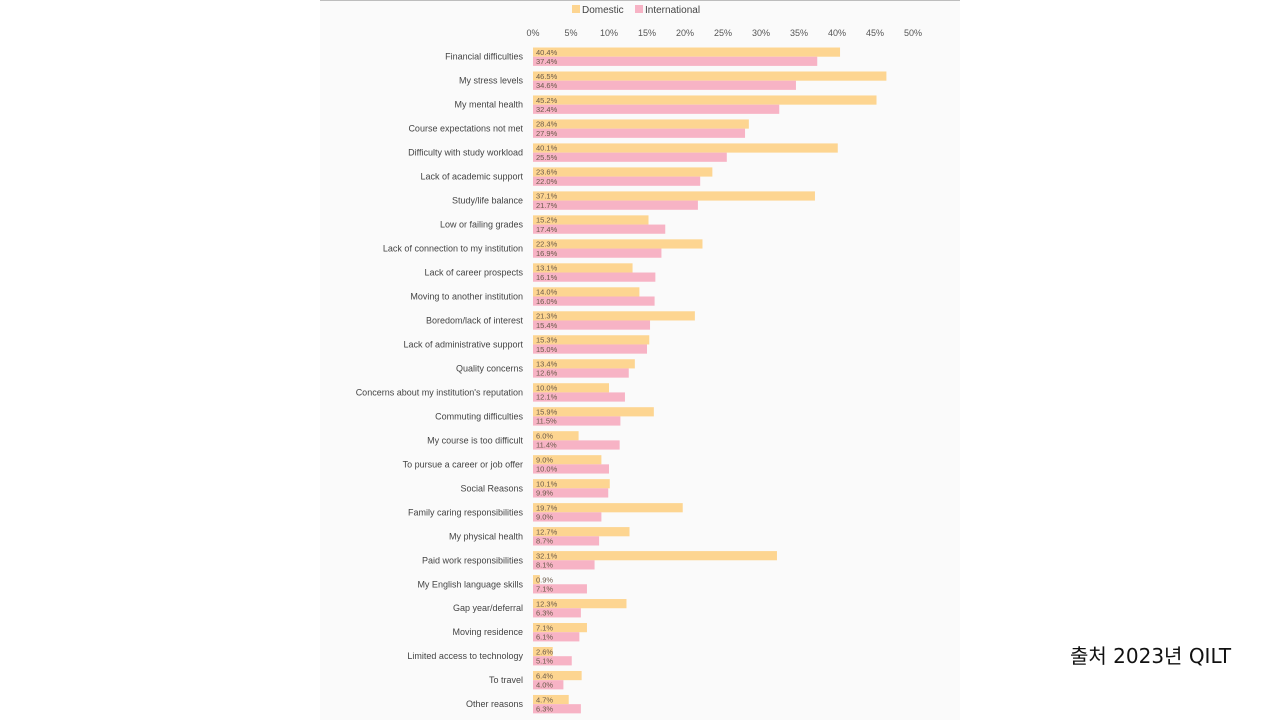 The image size is (1280, 720). I want to click on data-label-domestic: 32.1%, so click(547, 555).